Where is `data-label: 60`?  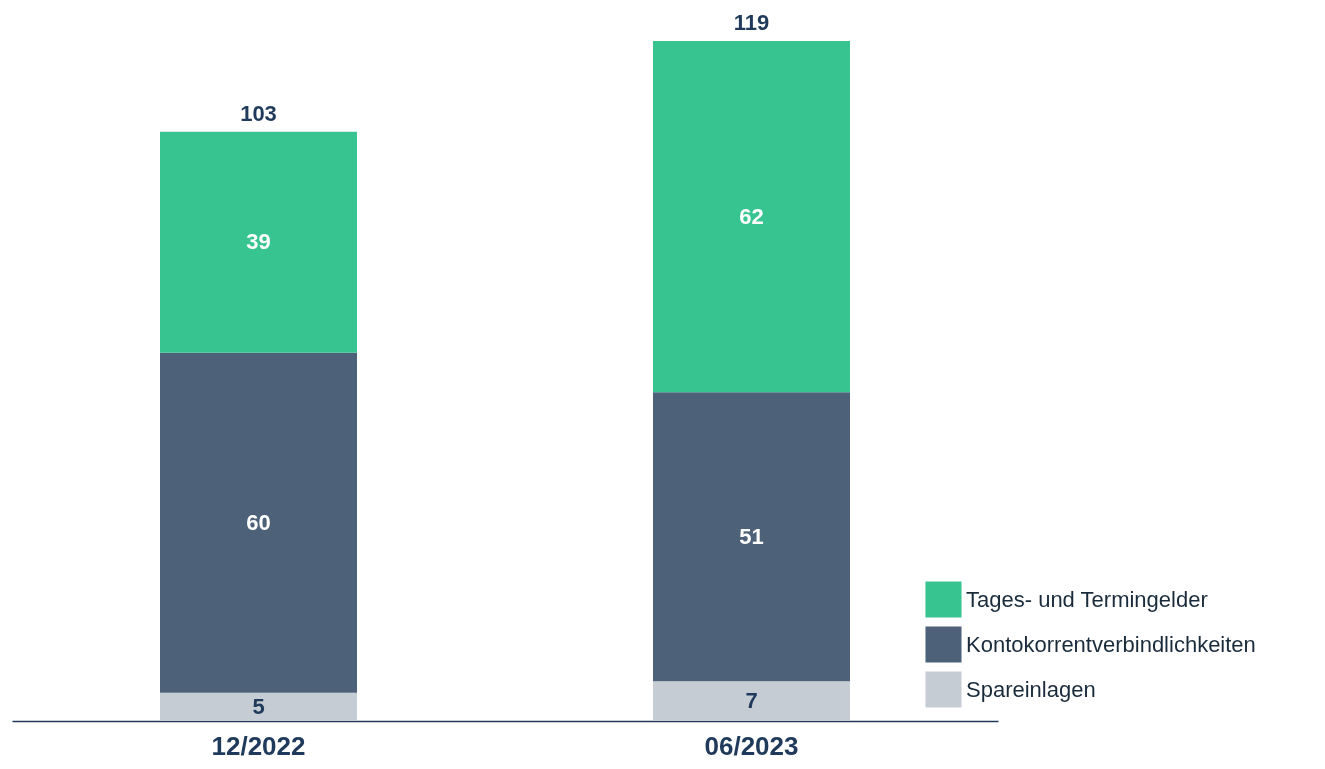 data-label: 60 is located at coordinates (258, 522).